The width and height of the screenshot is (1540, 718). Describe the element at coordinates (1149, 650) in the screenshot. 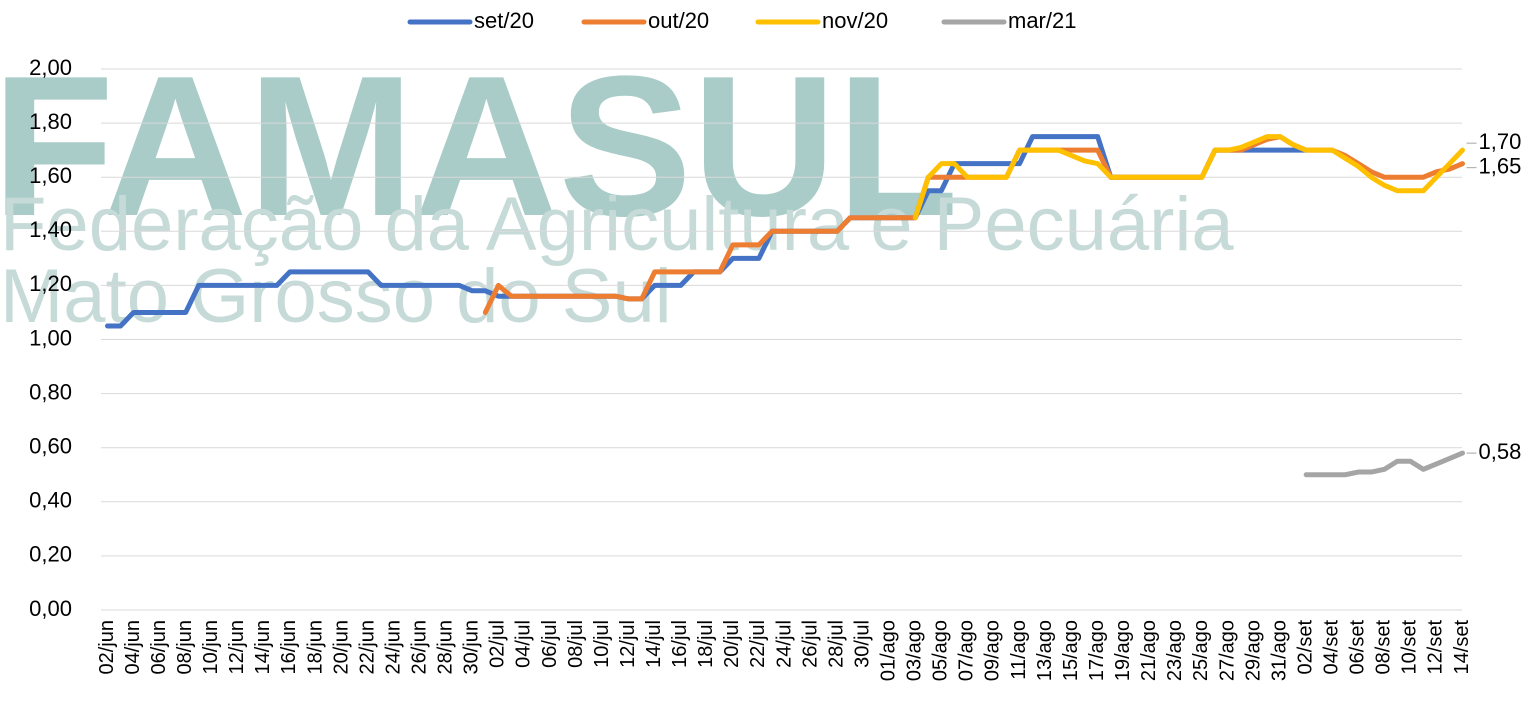

I see `x-tick-label: 21/ago` at that location.